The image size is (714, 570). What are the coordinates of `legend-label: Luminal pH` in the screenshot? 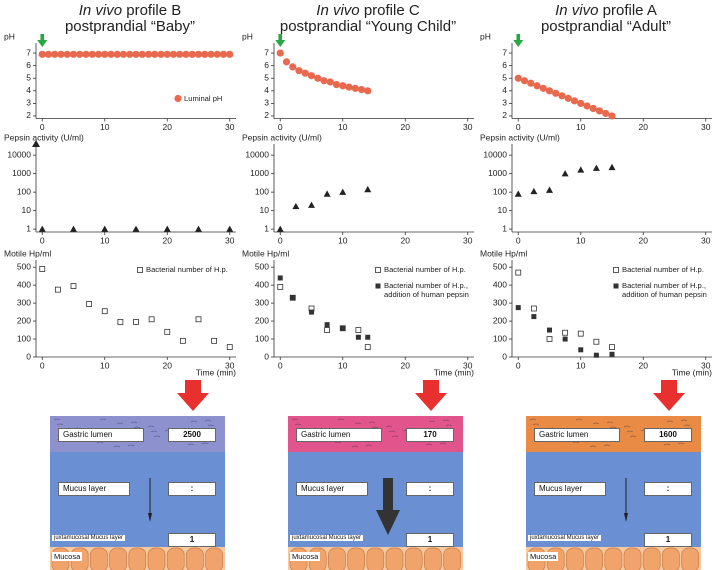 It's located at (203, 98).